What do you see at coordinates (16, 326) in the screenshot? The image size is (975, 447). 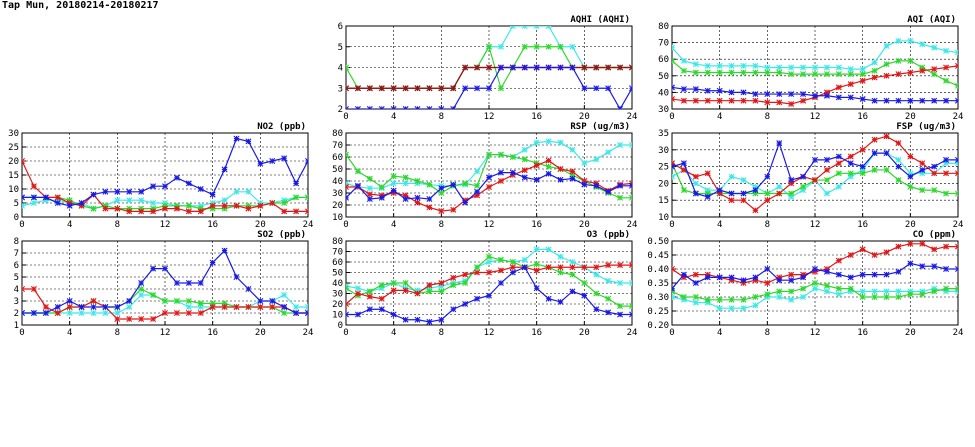 I see `y-tick-label: 1` at bounding box center [16, 326].